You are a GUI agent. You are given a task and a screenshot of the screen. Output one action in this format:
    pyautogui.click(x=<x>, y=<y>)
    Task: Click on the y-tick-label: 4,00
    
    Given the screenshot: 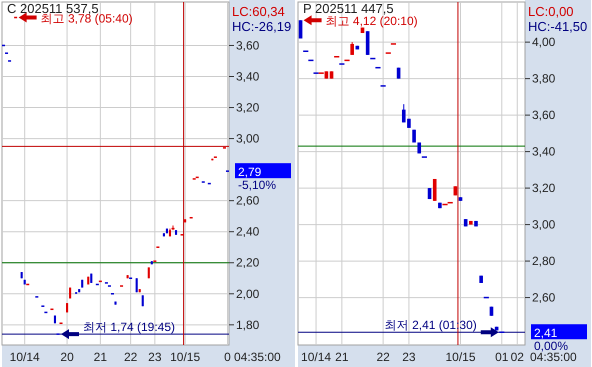 What is the action you would take?
    pyautogui.click(x=544, y=42)
    